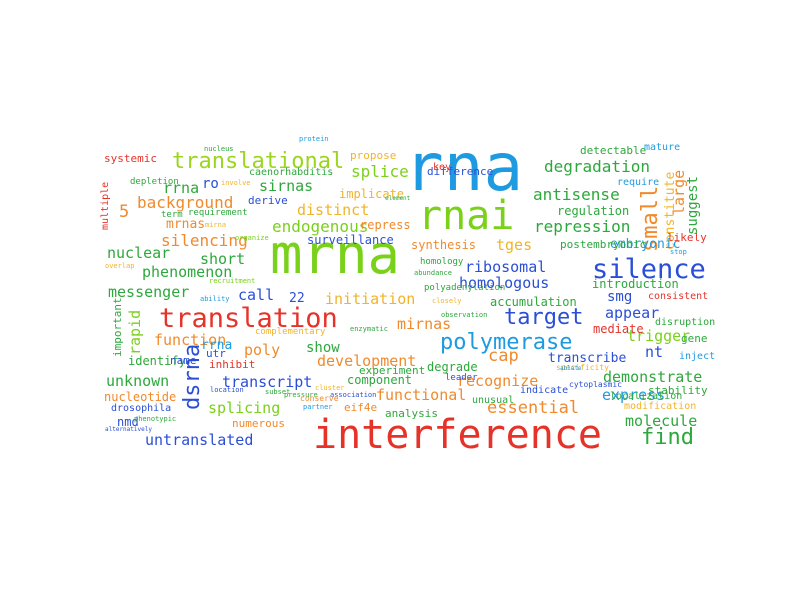  What do you see at coordinates (645, 244) in the screenshot?
I see `word-embryonic: embryonic` at bounding box center [645, 244].